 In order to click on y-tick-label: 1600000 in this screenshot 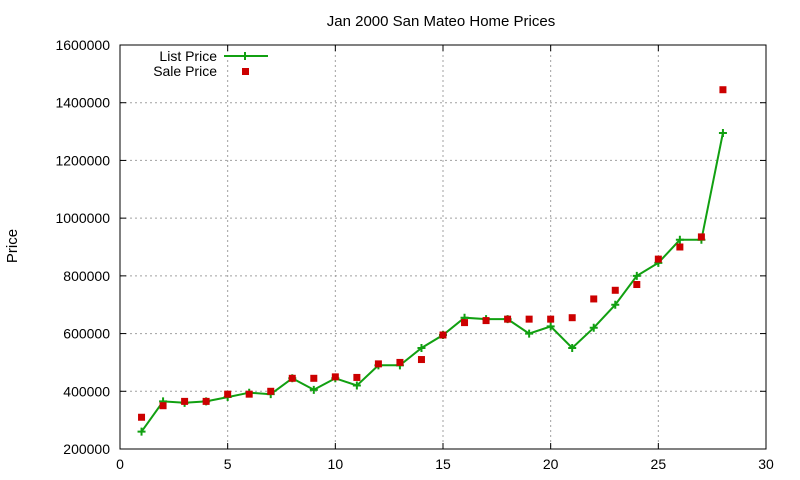, I will do `click(82, 45)`.